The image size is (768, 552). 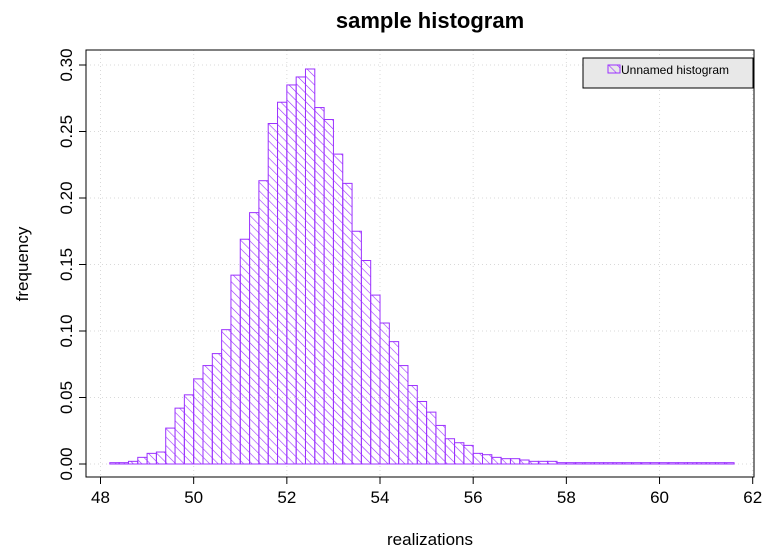 What do you see at coordinates (473, 497) in the screenshot?
I see `x-tick-label: 56` at bounding box center [473, 497].